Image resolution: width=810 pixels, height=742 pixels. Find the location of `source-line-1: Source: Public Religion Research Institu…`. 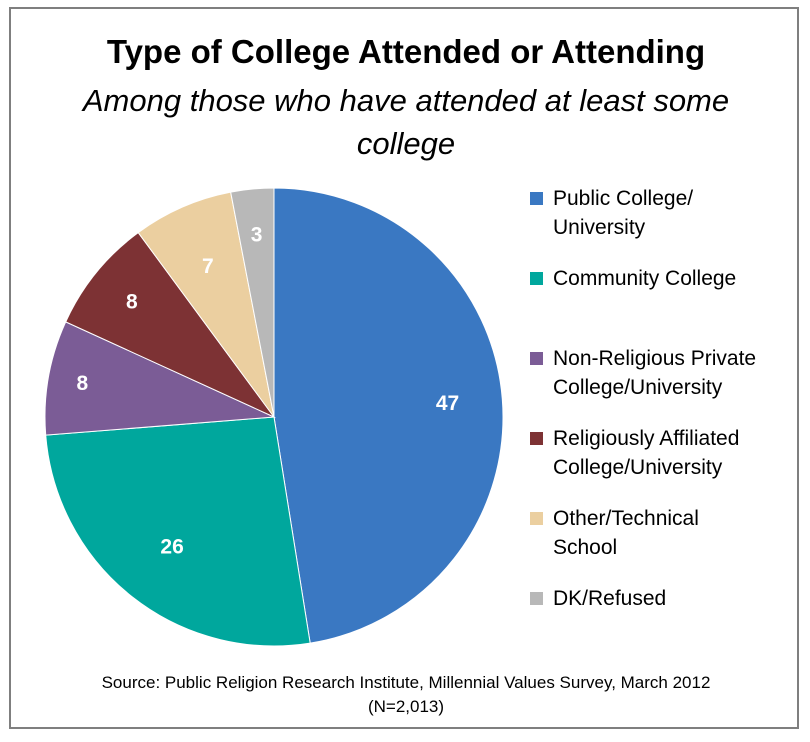

source-line-1: Source: Public Religion Research Institu… is located at coordinates (406, 682).